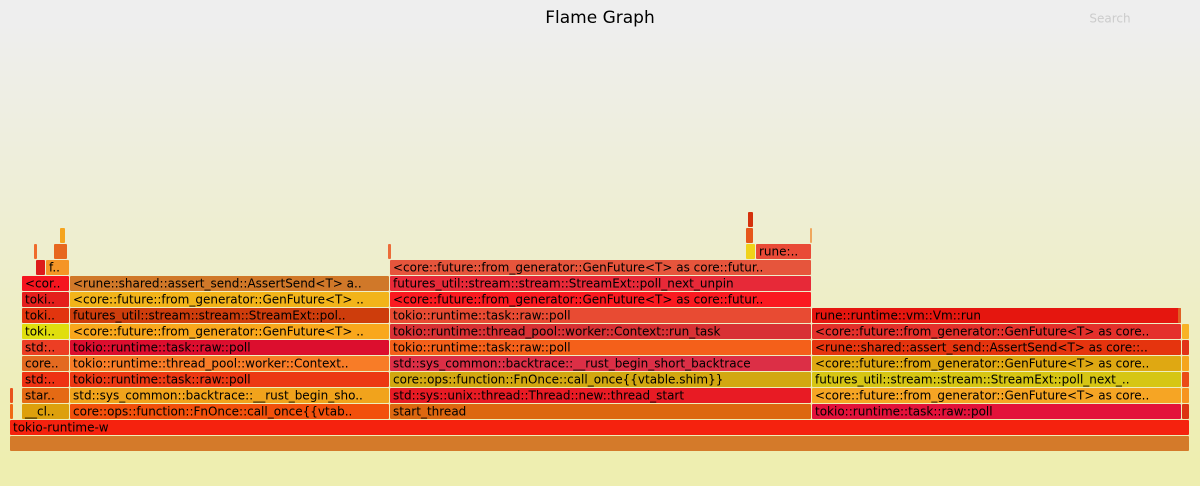 The image size is (1200, 486). Describe the element at coordinates (54, 268) in the screenshot. I see `frame-label: f..` at that location.